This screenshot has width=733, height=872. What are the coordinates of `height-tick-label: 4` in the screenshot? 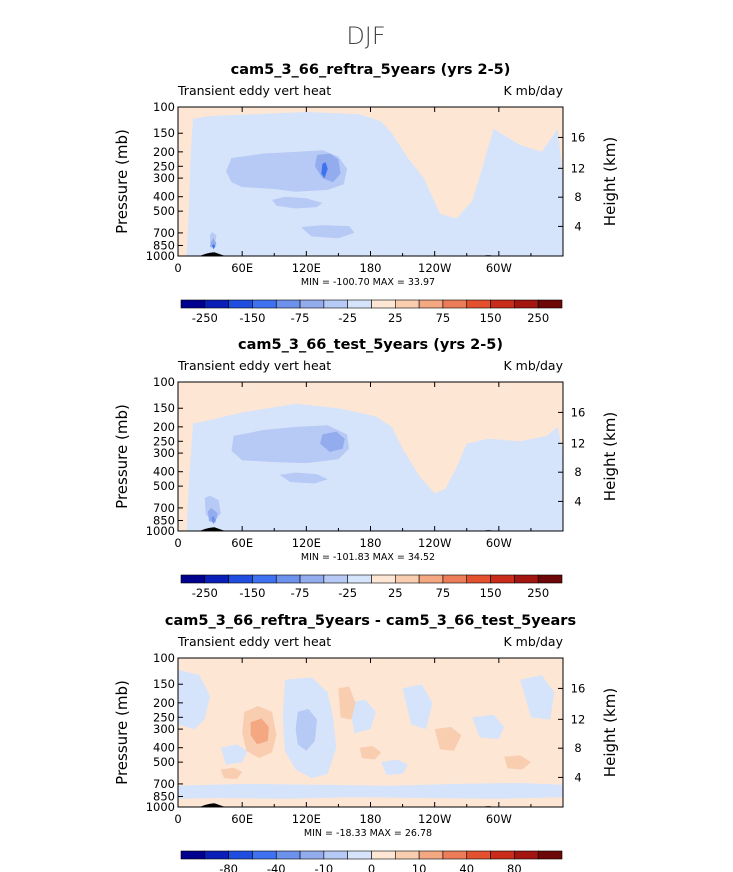 It's located at (577, 501).